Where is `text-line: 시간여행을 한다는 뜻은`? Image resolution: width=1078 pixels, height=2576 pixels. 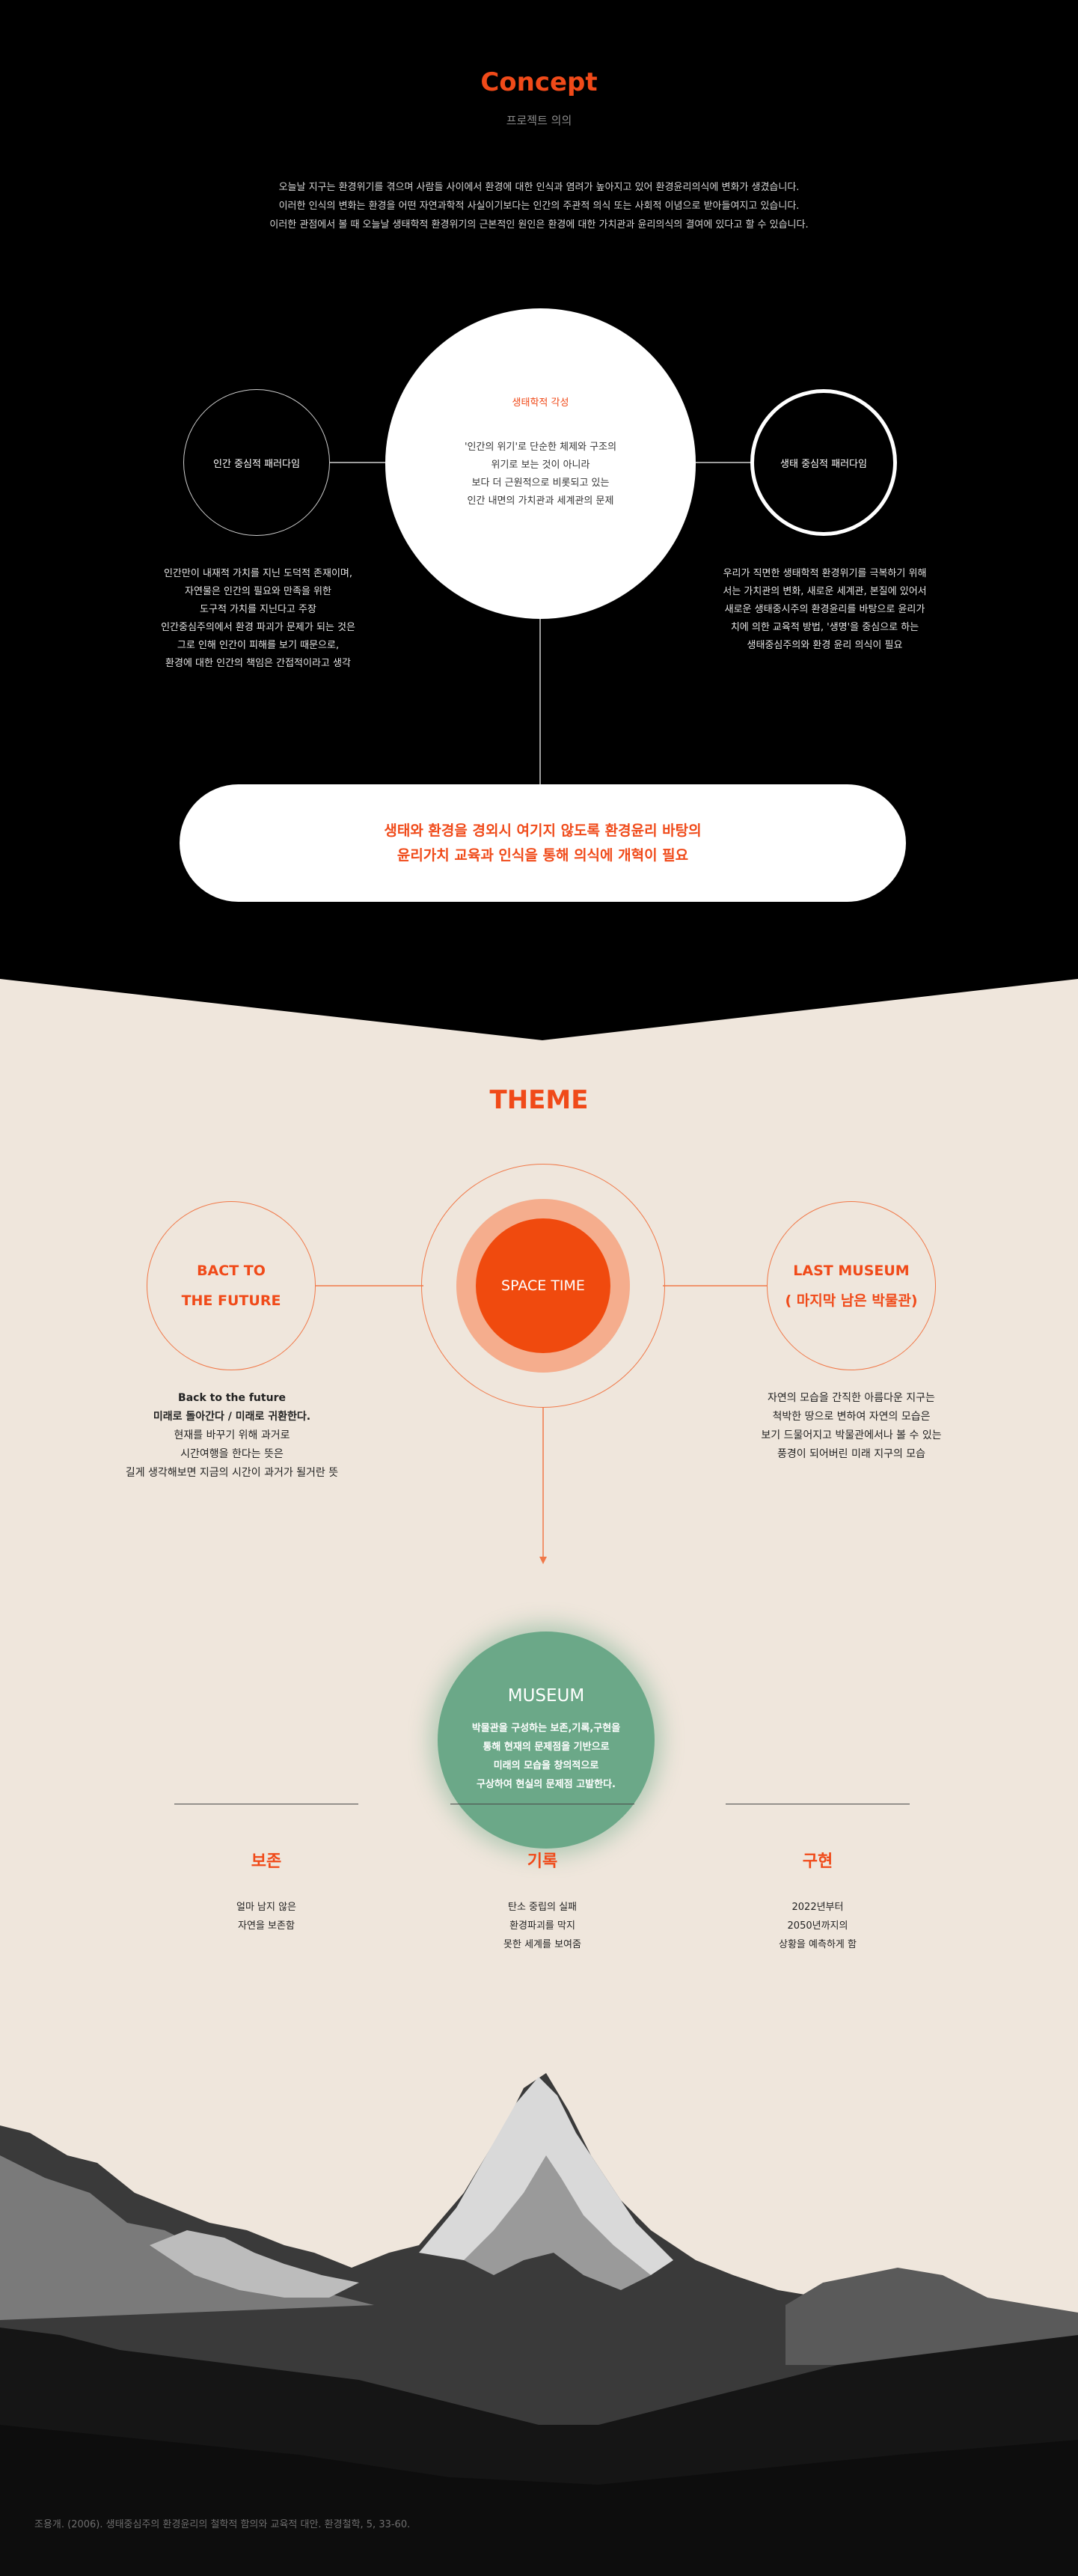
text-line: 시간여행을 한다는 뜻은 is located at coordinates (232, 1454).